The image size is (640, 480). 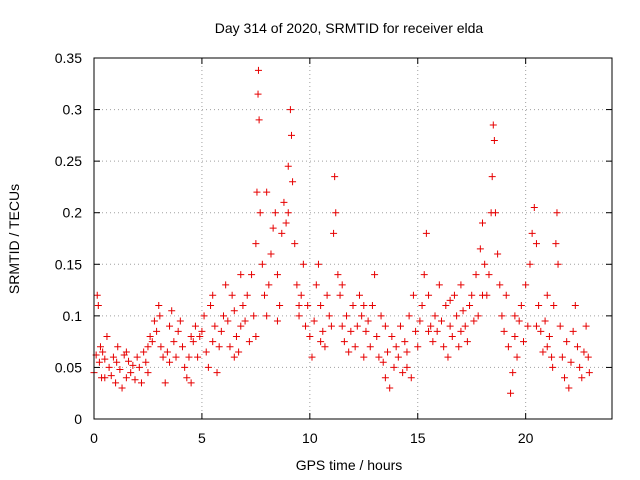 What do you see at coordinates (68, 367) in the screenshot?
I see `y-tick-label: 0.05` at bounding box center [68, 367].